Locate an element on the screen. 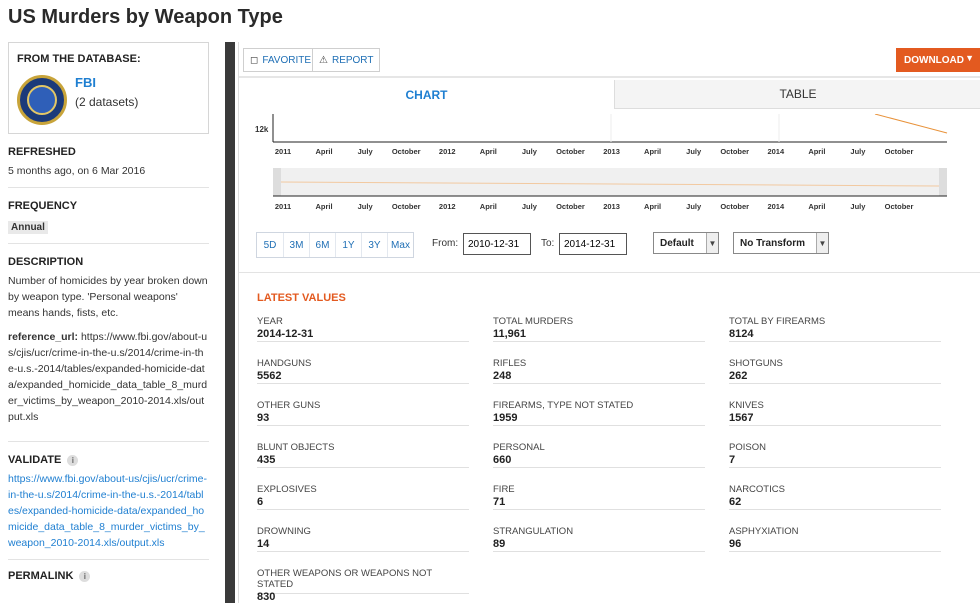 This screenshot has height=603, width=980. frequency-badge: Annual is located at coordinates (28, 227).